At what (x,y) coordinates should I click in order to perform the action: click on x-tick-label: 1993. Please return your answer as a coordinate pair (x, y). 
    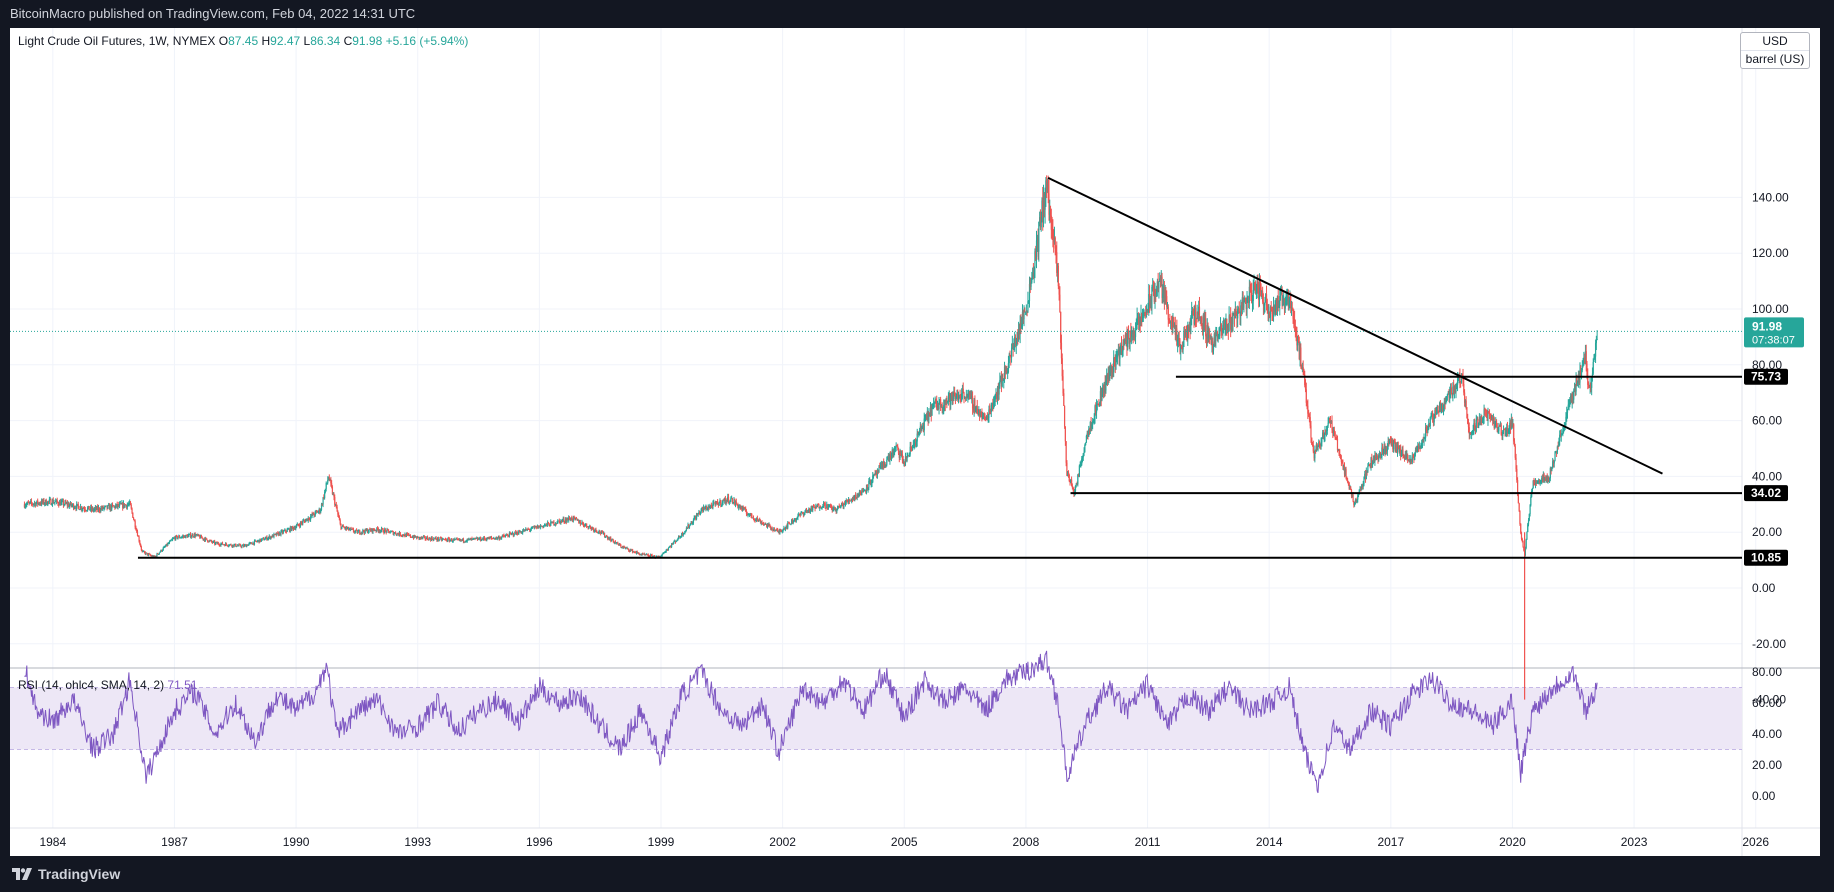
    Looking at the image, I should click on (417, 842).